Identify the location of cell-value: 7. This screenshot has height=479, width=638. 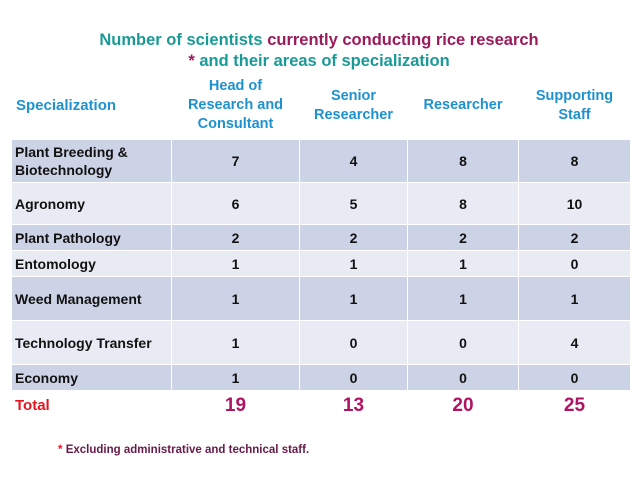
(235, 161).